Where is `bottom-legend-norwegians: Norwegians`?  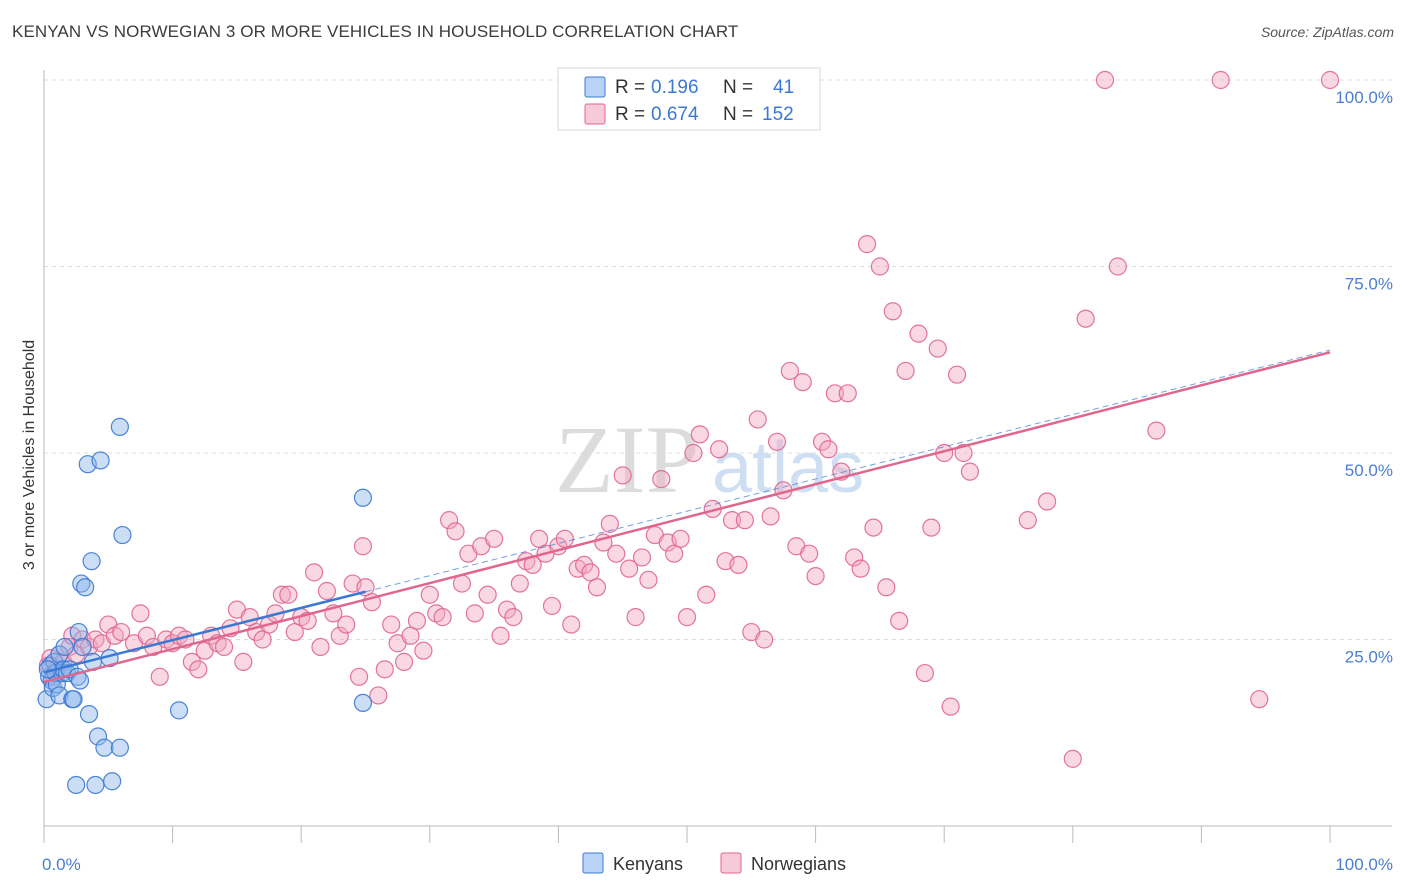
bottom-legend-norwegians: Norwegians is located at coordinates (798, 864).